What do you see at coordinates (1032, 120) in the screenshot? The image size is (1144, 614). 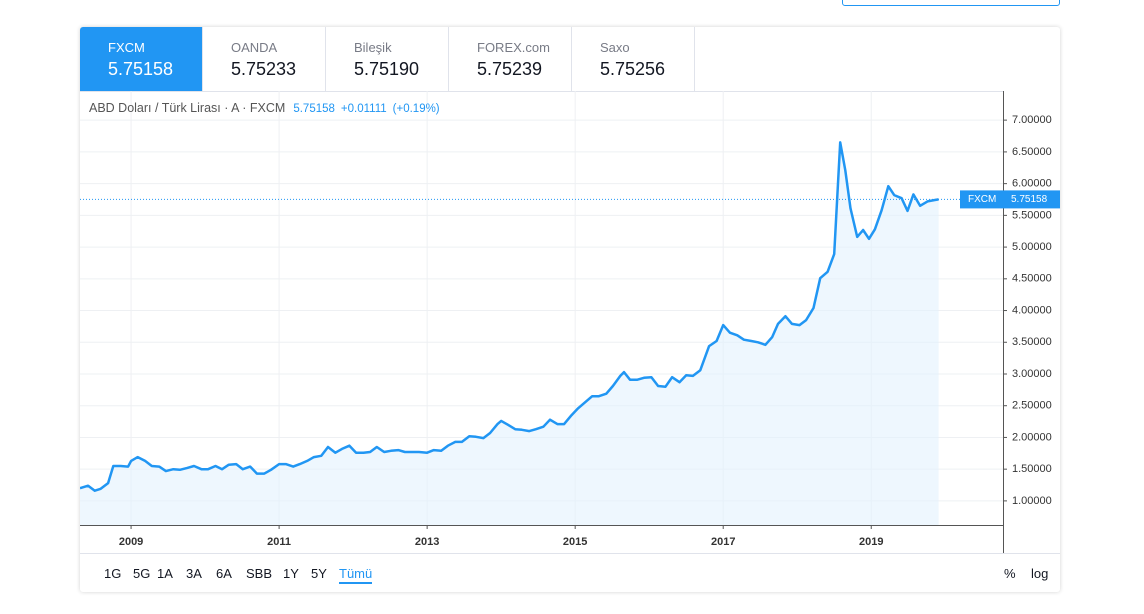 I see `y-tick-label: 7.00000` at bounding box center [1032, 120].